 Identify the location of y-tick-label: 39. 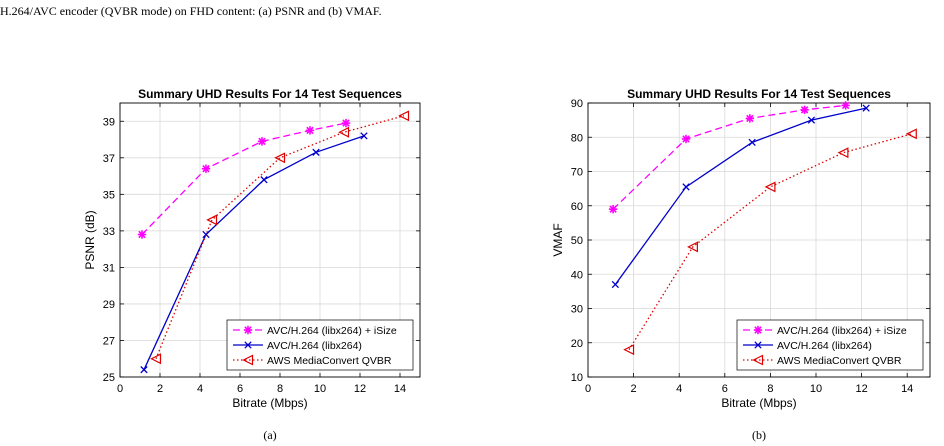
(109, 122).